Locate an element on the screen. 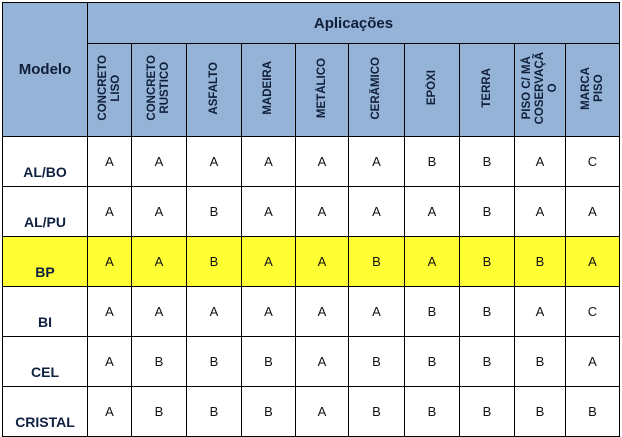 The image size is (622, 437). table-row-highlighted: BP A A B A A B A B B A is located at coordinates (311, 261).